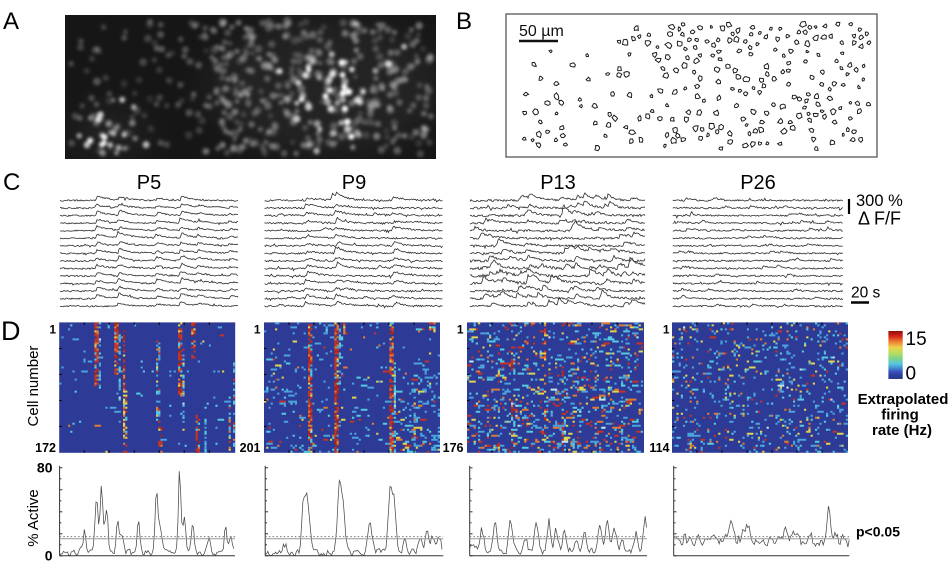 The height and width of the screenshot is (569, 951). What do you see at coordinates (453, 448) in the screenshot?
I see `svg-text: 176` at bounding box center [453, 448].